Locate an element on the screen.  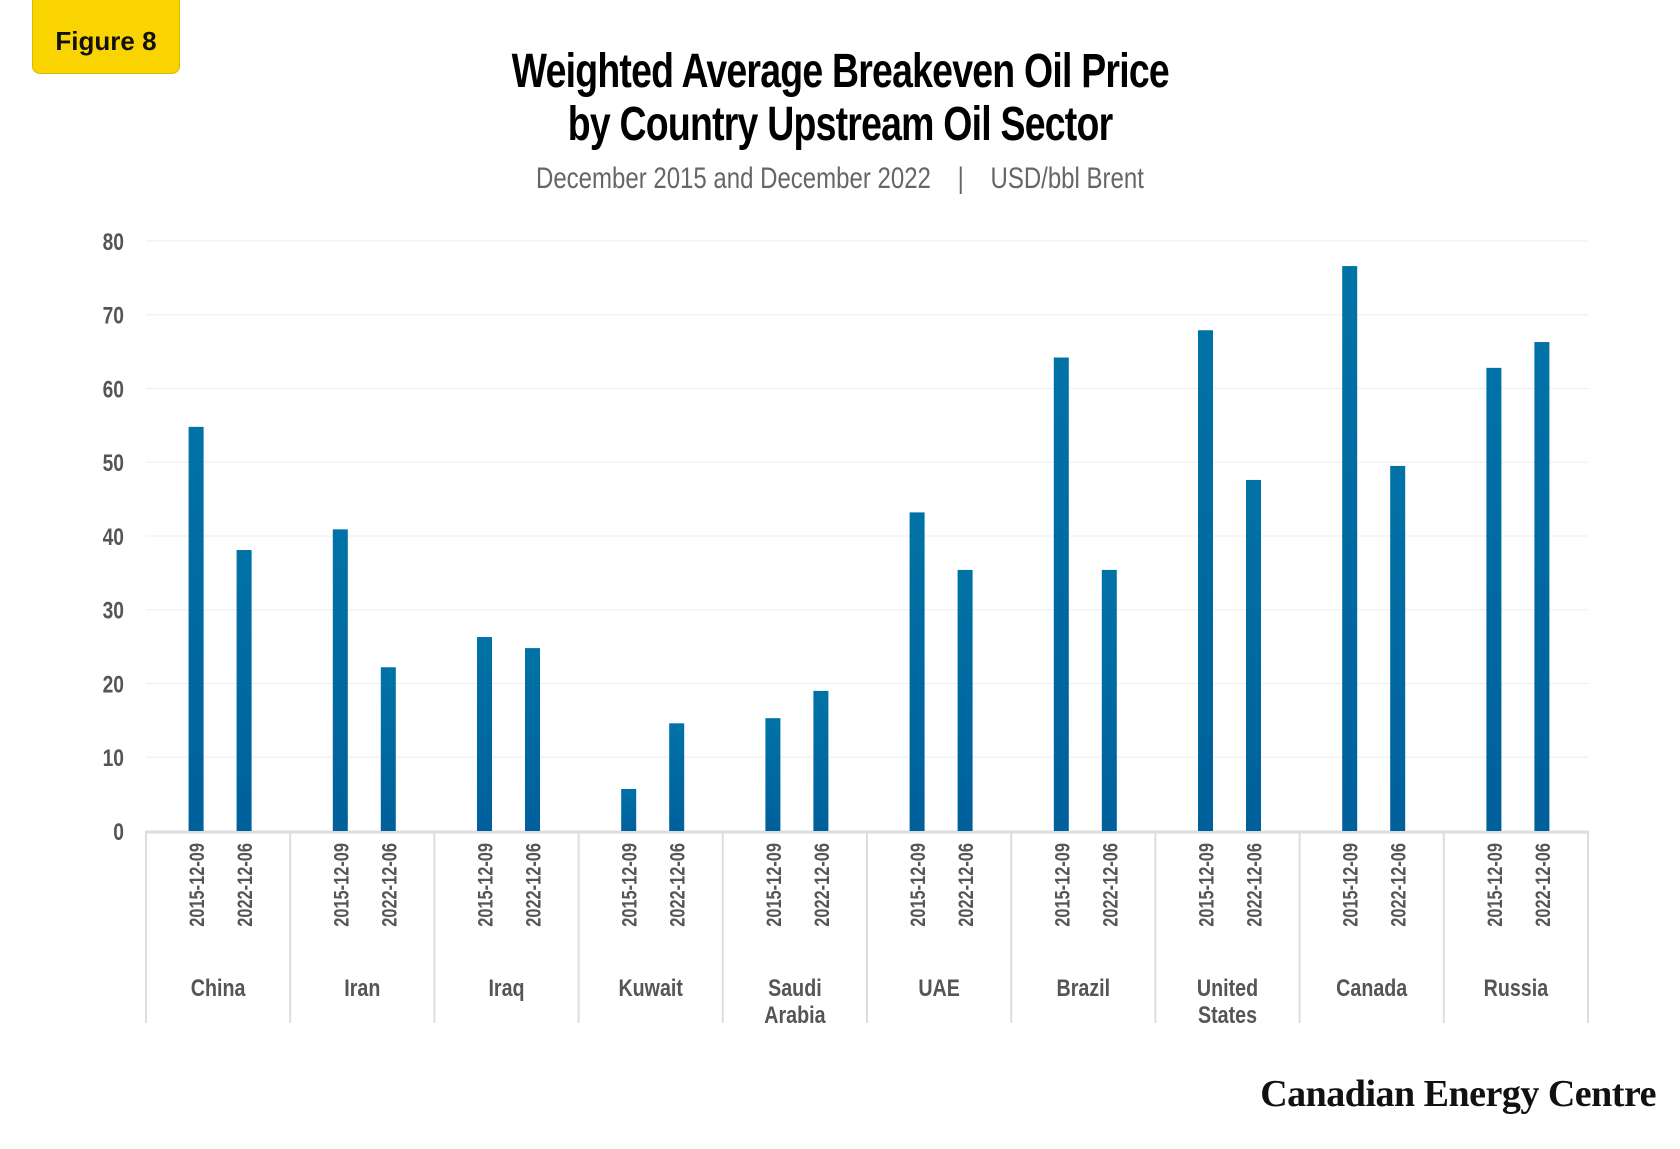
category-label: Arabia is located at coordinates (795, 1014).